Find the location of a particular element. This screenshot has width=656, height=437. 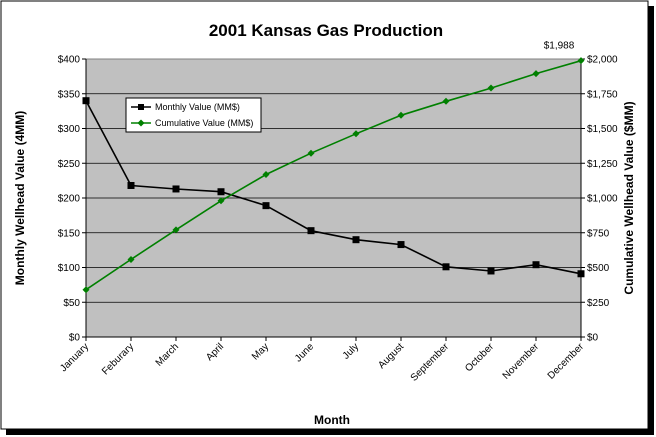

annotations: $1,988 is located at coordinates (559, 46).